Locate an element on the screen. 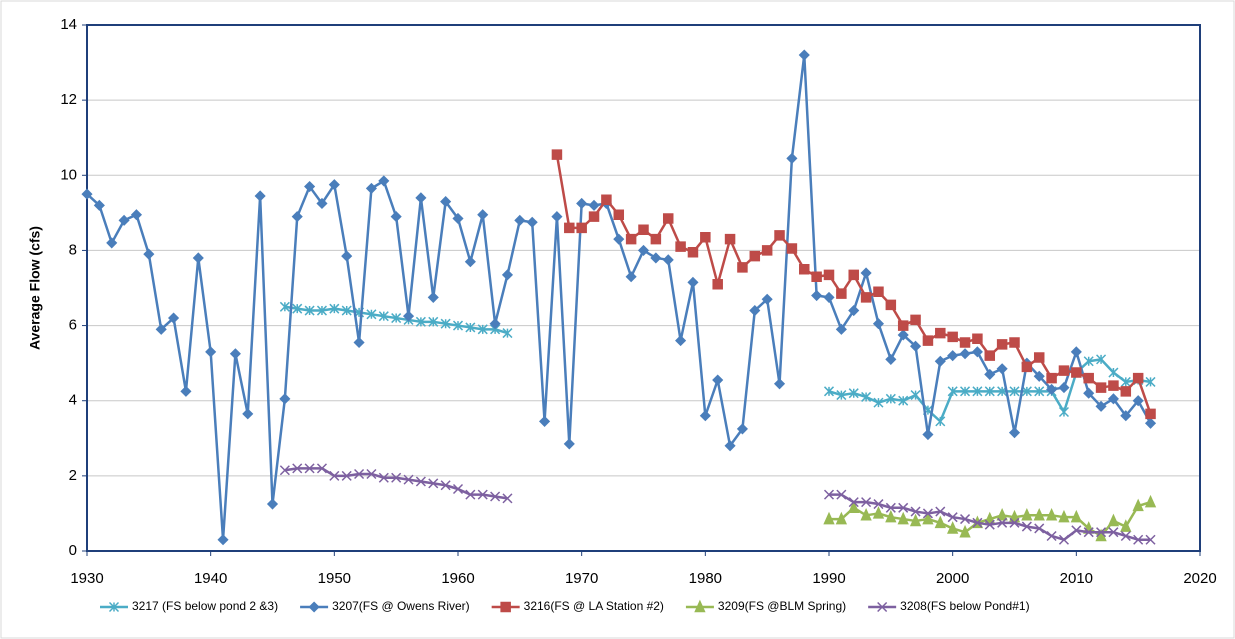 Image resolution: width=1235 pixels, height=639 pixels. legend-label: 3207(FS @ Owens River) is located at coordinates (401, 606).